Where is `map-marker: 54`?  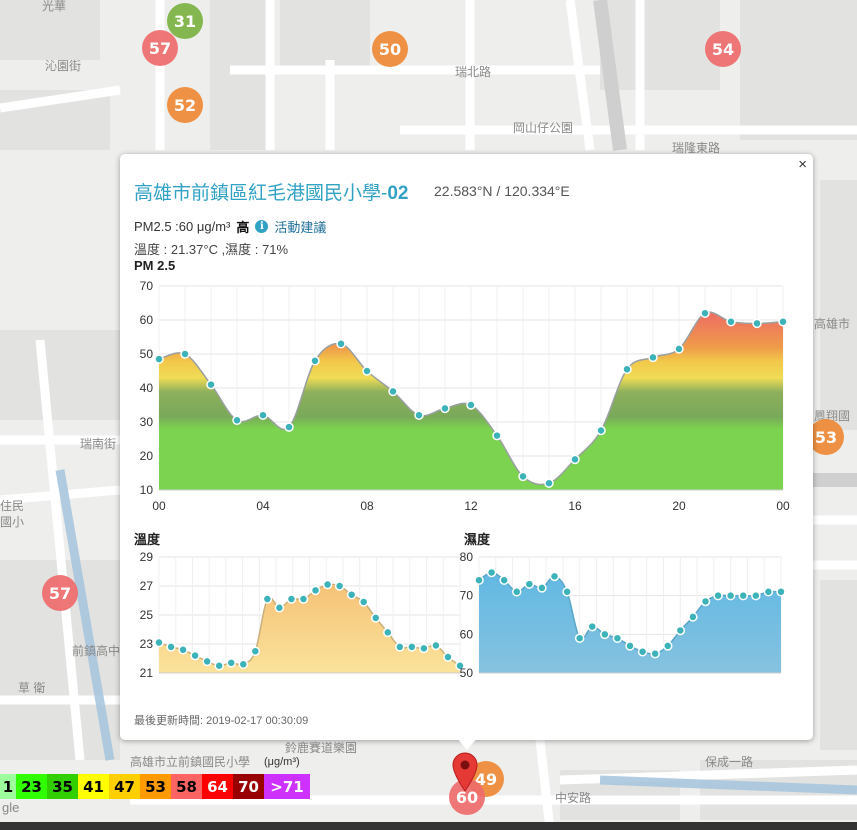
map-marker: 54 is located at coordinates (723, 49).